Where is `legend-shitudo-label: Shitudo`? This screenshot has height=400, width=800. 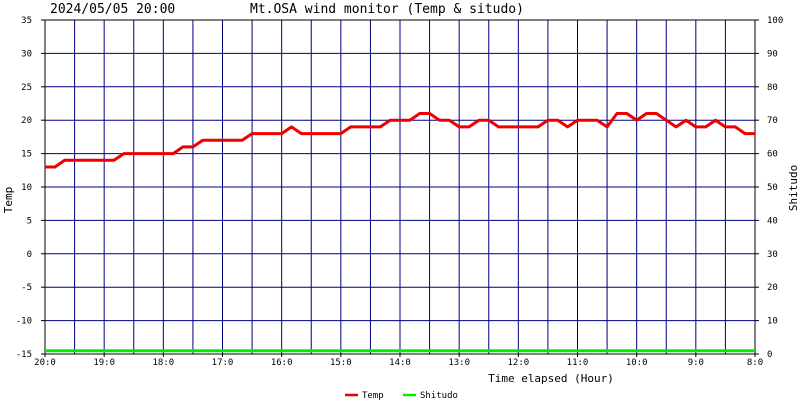
legend-shitudo-label: Shitudo is located at coordinates (439, 395).